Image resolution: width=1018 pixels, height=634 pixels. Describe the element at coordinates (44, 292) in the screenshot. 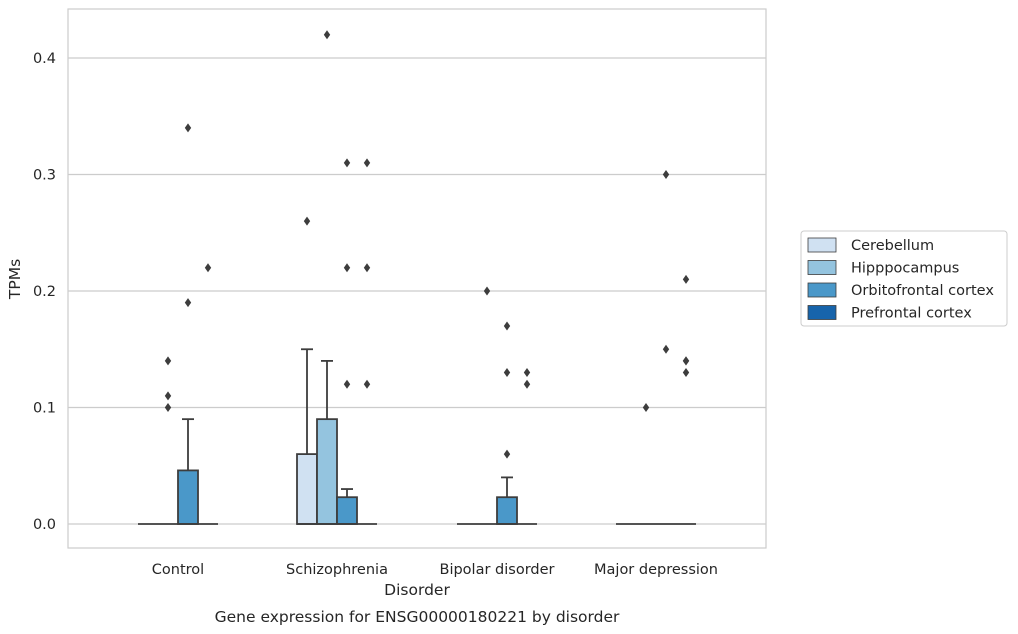

I see `y-tick-label: 0.2` at that location.